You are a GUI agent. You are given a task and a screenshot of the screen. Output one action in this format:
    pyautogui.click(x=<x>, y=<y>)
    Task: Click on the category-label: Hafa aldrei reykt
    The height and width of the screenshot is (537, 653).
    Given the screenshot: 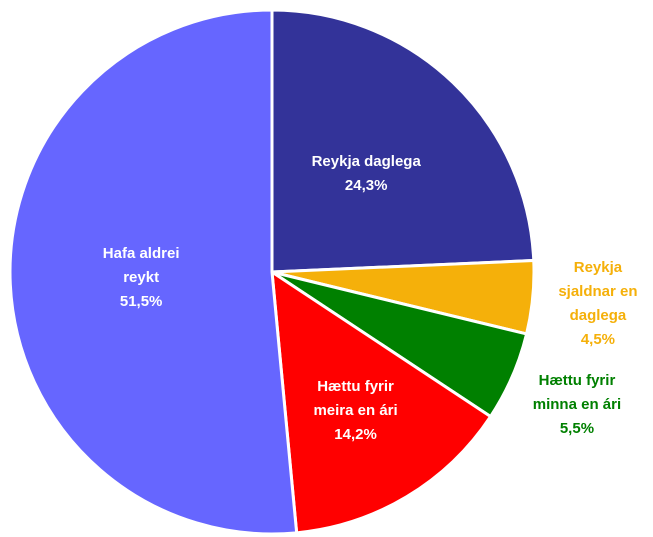 What is the action you would take?
    pyautogui.click(x=141, y=266)
    